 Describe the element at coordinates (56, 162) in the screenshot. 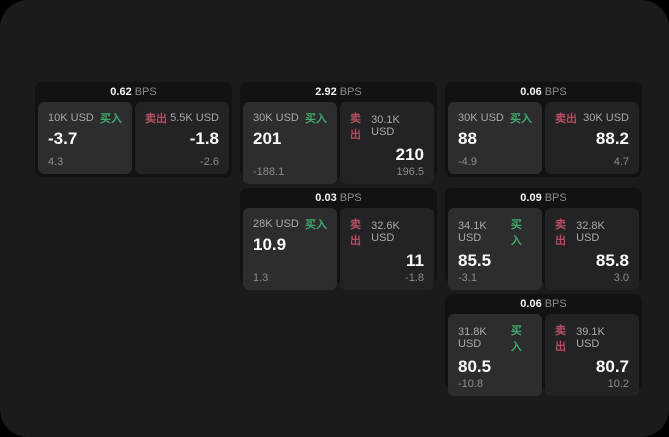

I see `buy-delta: 4.3` at that location.